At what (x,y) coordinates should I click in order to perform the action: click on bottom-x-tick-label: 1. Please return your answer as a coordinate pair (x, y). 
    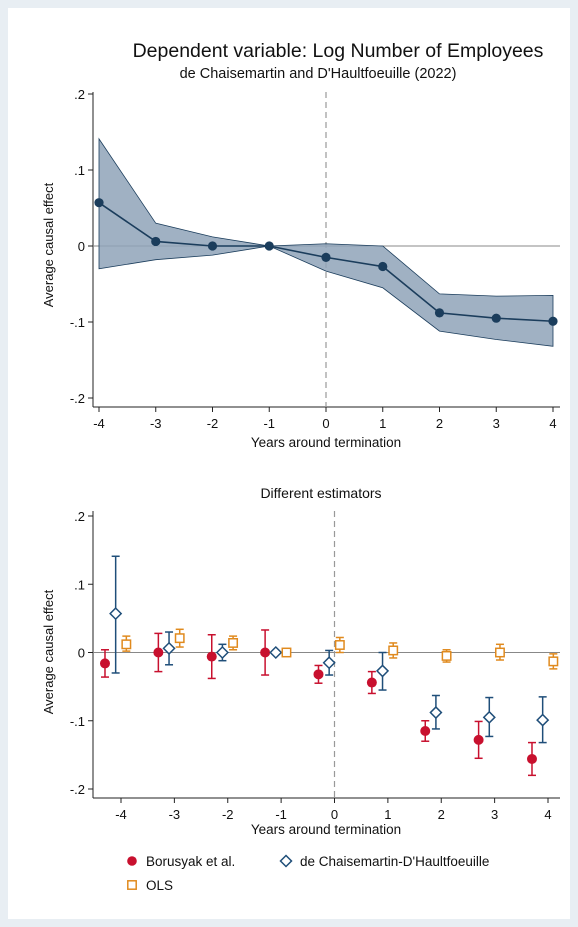
    Looking at the image, I should click on (387, 814).